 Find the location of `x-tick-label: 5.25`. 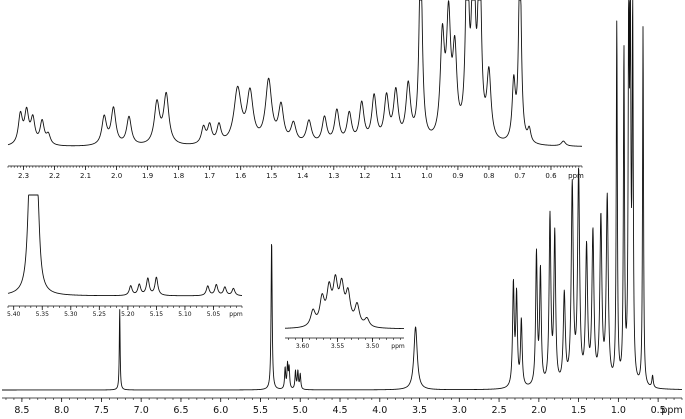

x-tick-label: 5.25 is located at coordinates (100, 314).